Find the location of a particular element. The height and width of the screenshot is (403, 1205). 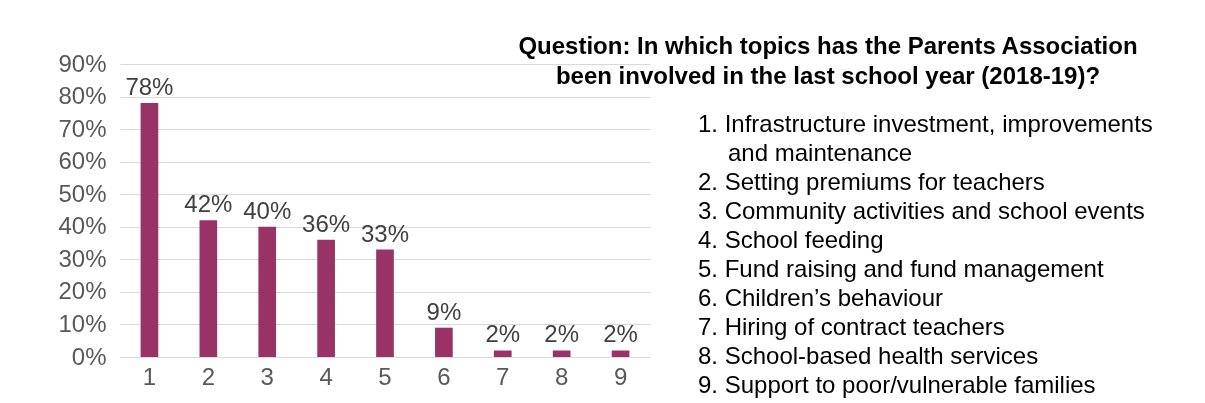

text: 7. Hiring of contract teachers is located at coordinates (852, 326).